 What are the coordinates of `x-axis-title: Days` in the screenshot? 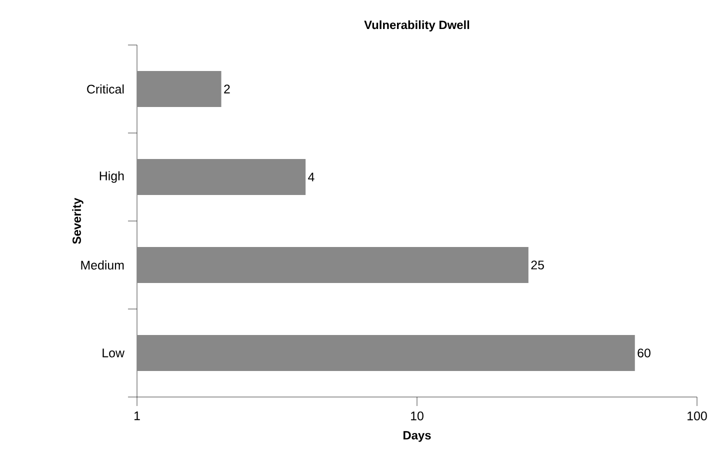 It's located at (417, 436).